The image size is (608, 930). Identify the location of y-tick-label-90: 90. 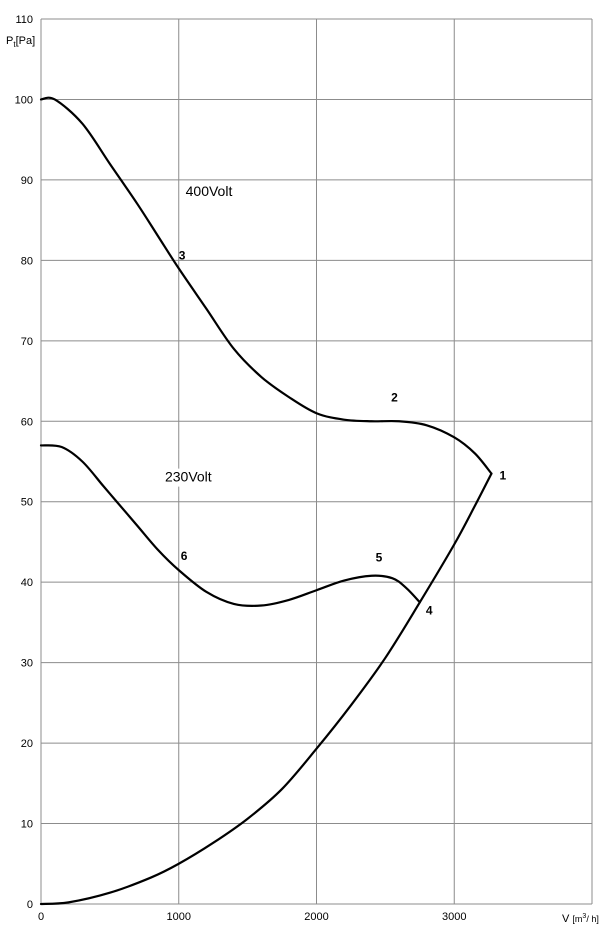
(27, 181).